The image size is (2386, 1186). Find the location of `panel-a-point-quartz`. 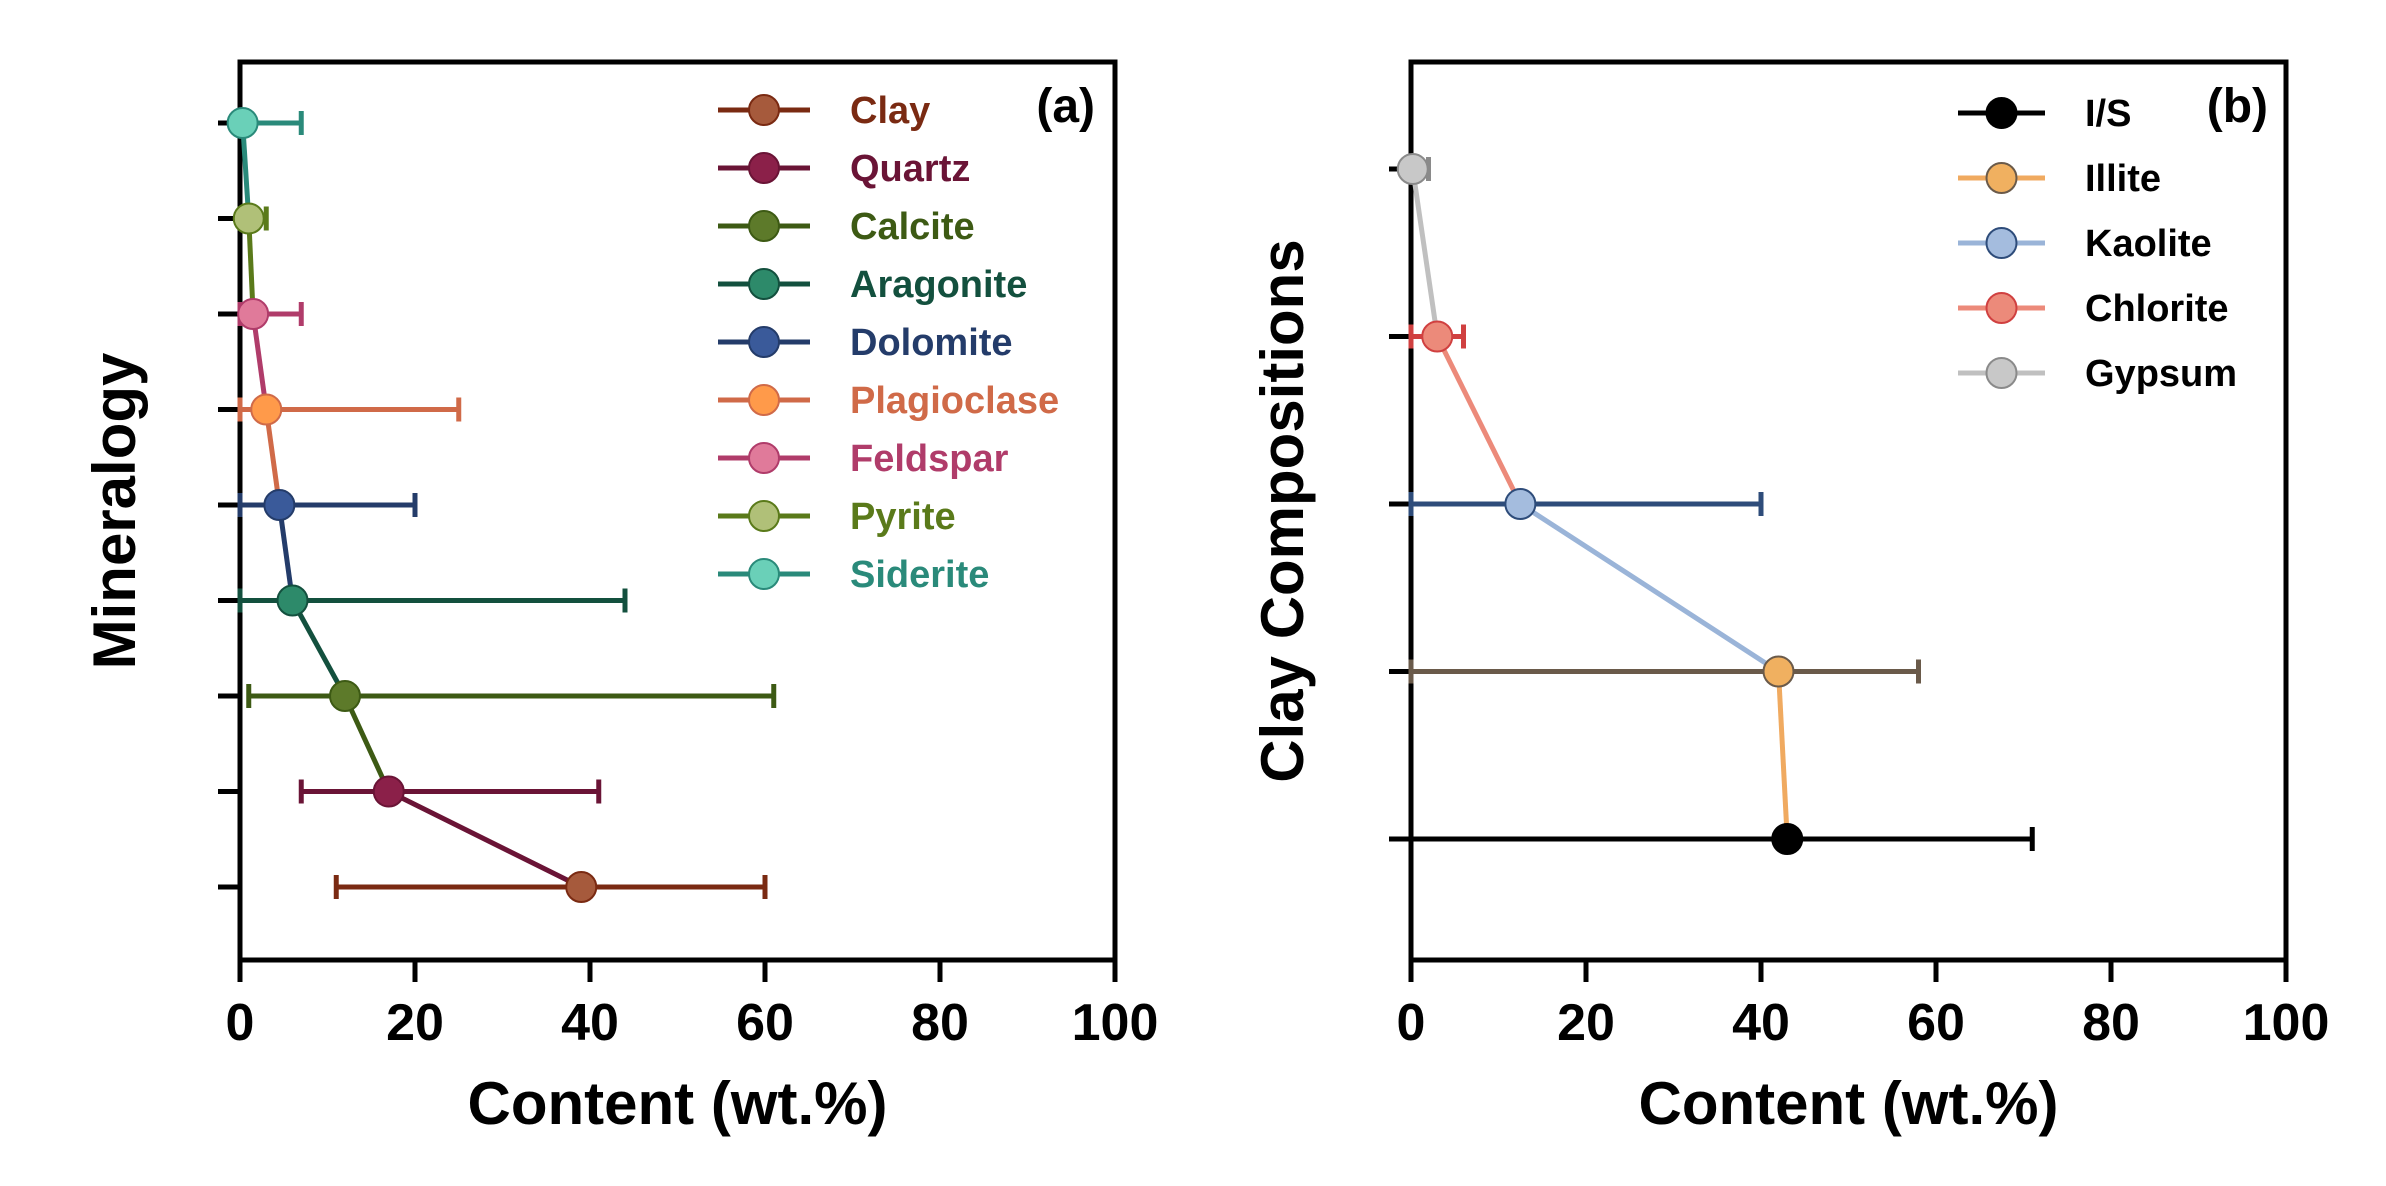

panel-a-point-quartz is located at coordinates (388, 791).